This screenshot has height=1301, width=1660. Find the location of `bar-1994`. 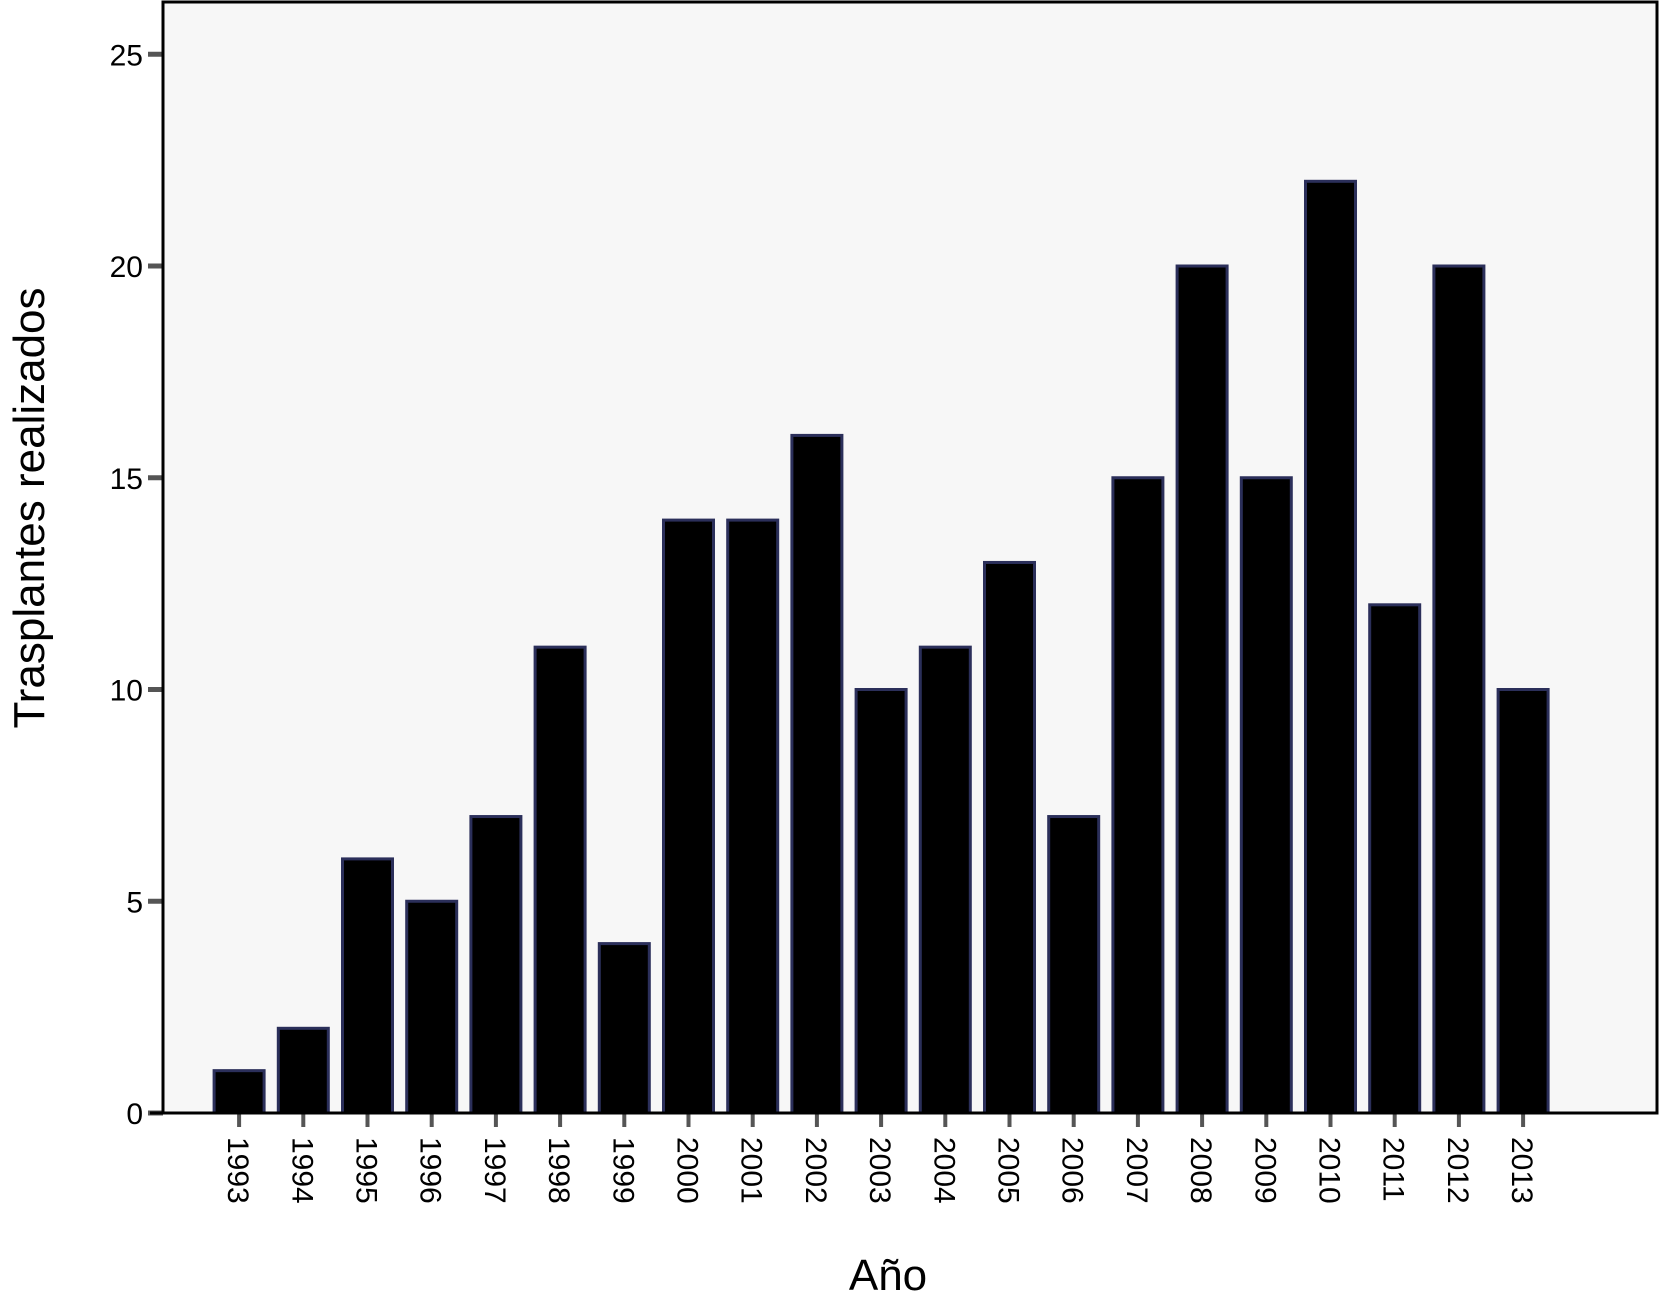

bar-1994 is located at coordinates (303, 1070).